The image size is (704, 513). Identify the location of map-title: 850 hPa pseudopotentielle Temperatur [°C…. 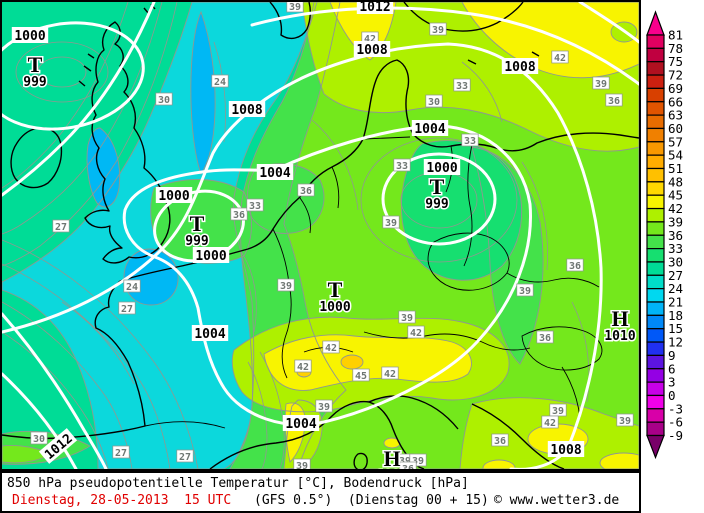
(238, 483).